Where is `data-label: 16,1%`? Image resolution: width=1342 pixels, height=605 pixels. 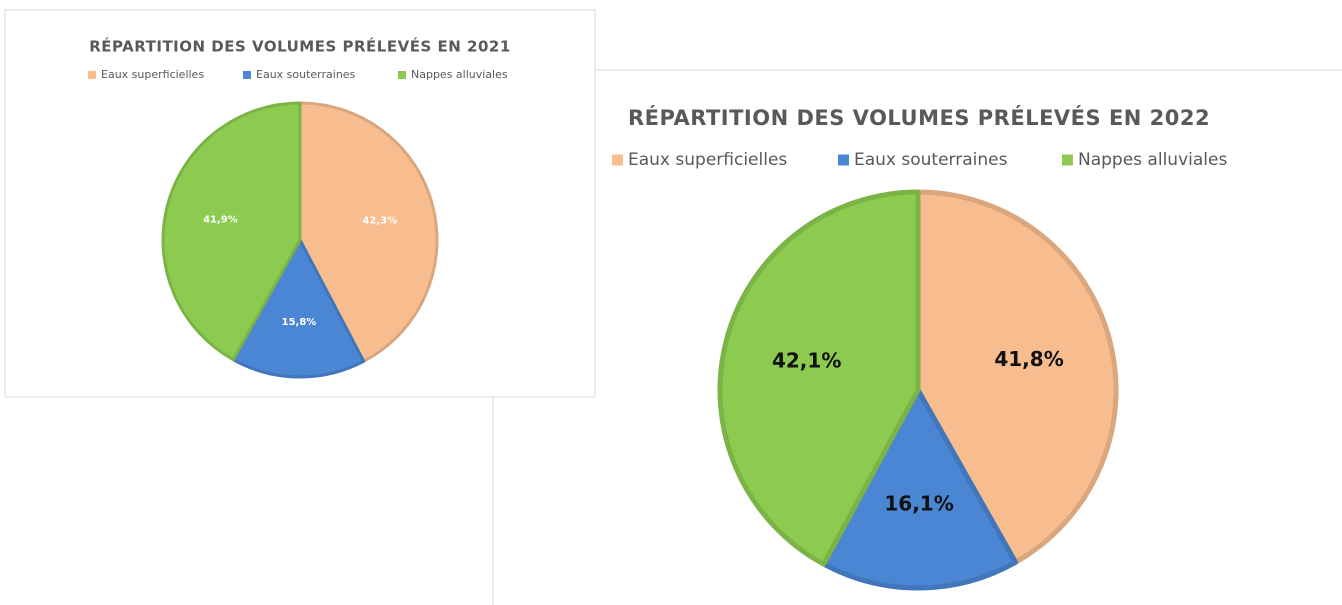
data-label: 16,1% is located at coordinates (918, 503).